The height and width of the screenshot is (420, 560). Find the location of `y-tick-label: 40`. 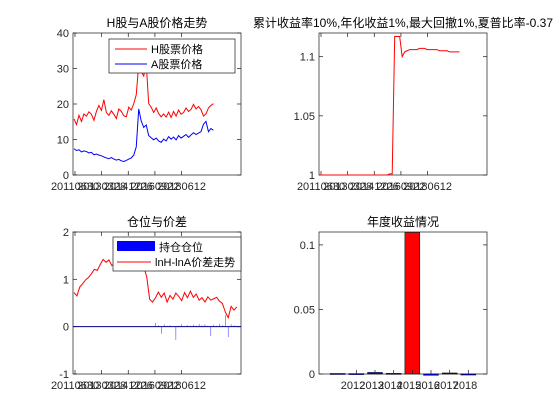

y-tick-label: 40 is located at coordinates (63, 34).